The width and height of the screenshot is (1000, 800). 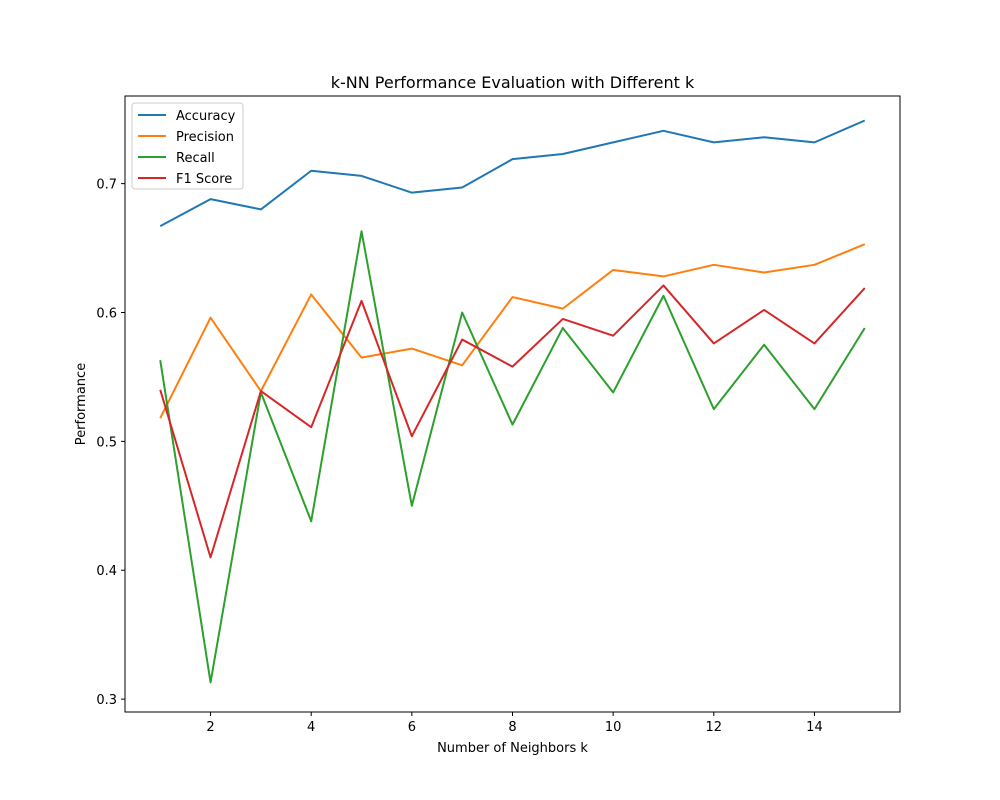 What do you see at coordinates (206, 116) in the screenshot?
I see `legend-label-accuracy: Accuracy` at bounding box center [206, 116].